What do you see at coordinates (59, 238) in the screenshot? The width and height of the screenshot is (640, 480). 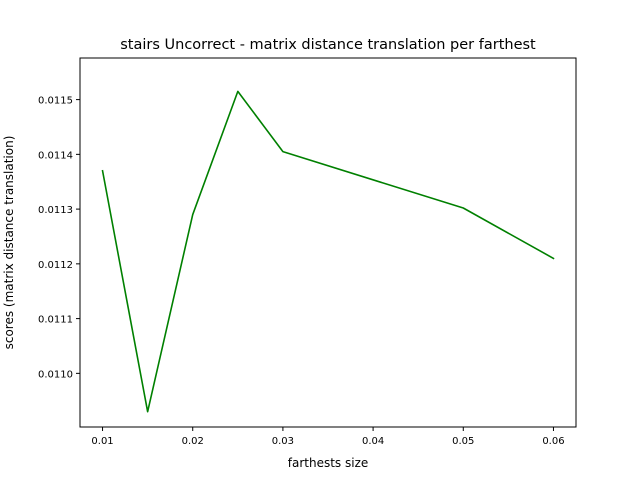 I see `y-axis: 0.0110 0.0111 0.0112 0.0113 0.0114 0.0115` at bounding box center [59, 238].